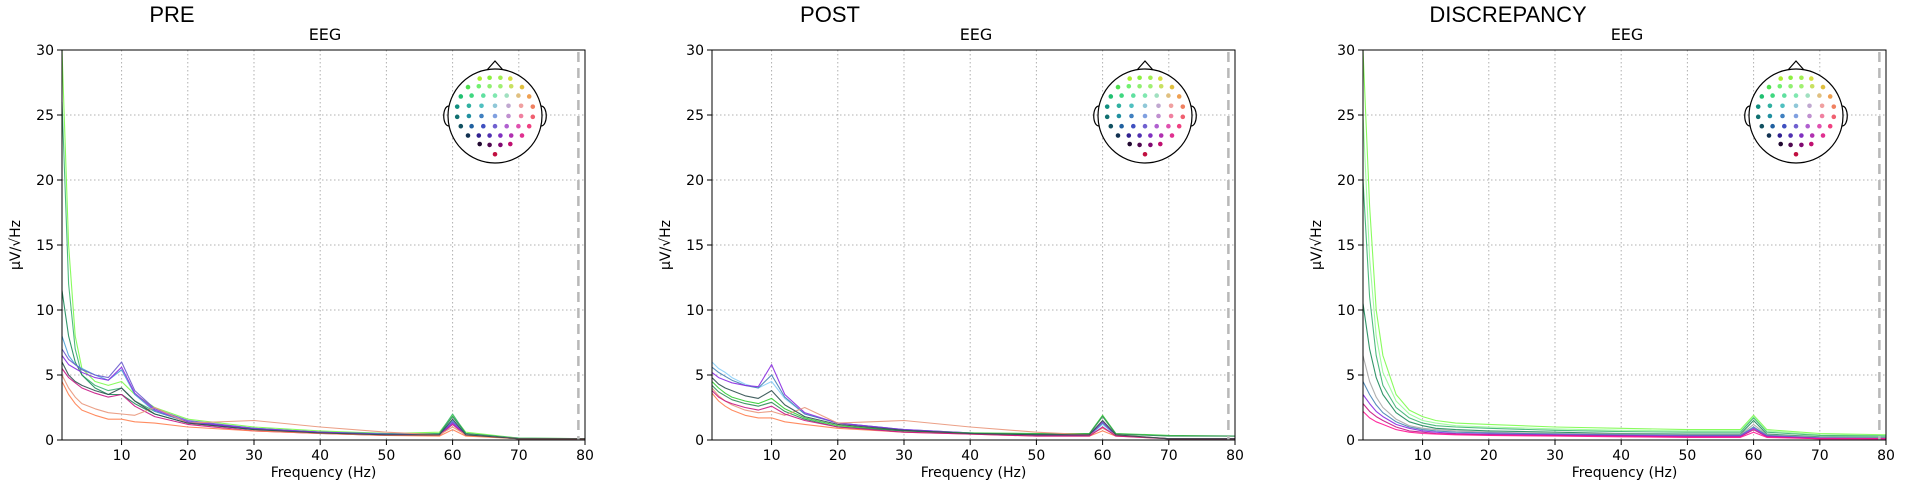 The width and height of the screenshot is (1920, 480). What do you see at coordinates (1747, 116) in the screenshot?
I see `head-left-ear` at bounding box center [1747, 116].